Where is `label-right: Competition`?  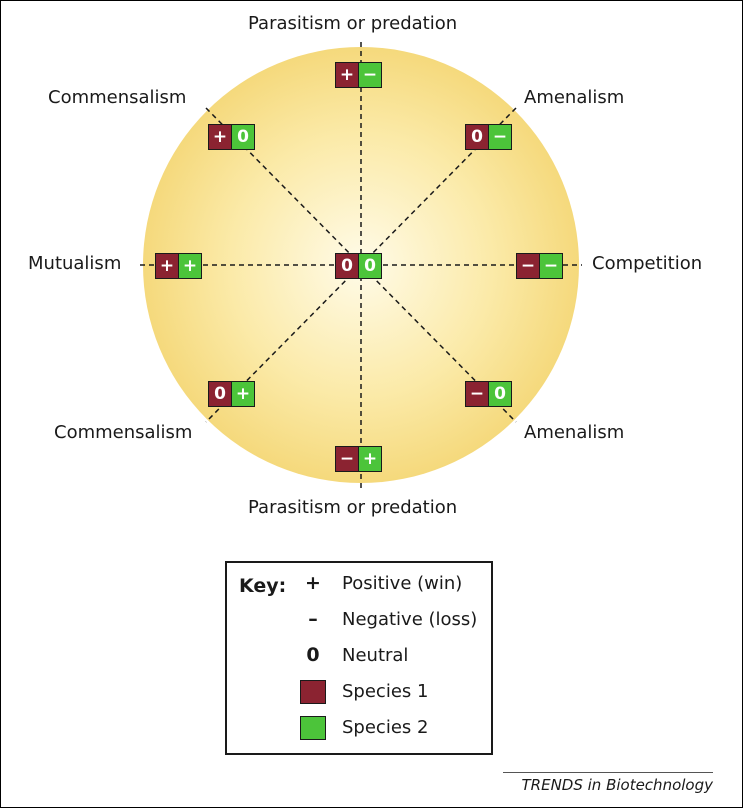 label-right: Competition is located at coordinates (647, 263).